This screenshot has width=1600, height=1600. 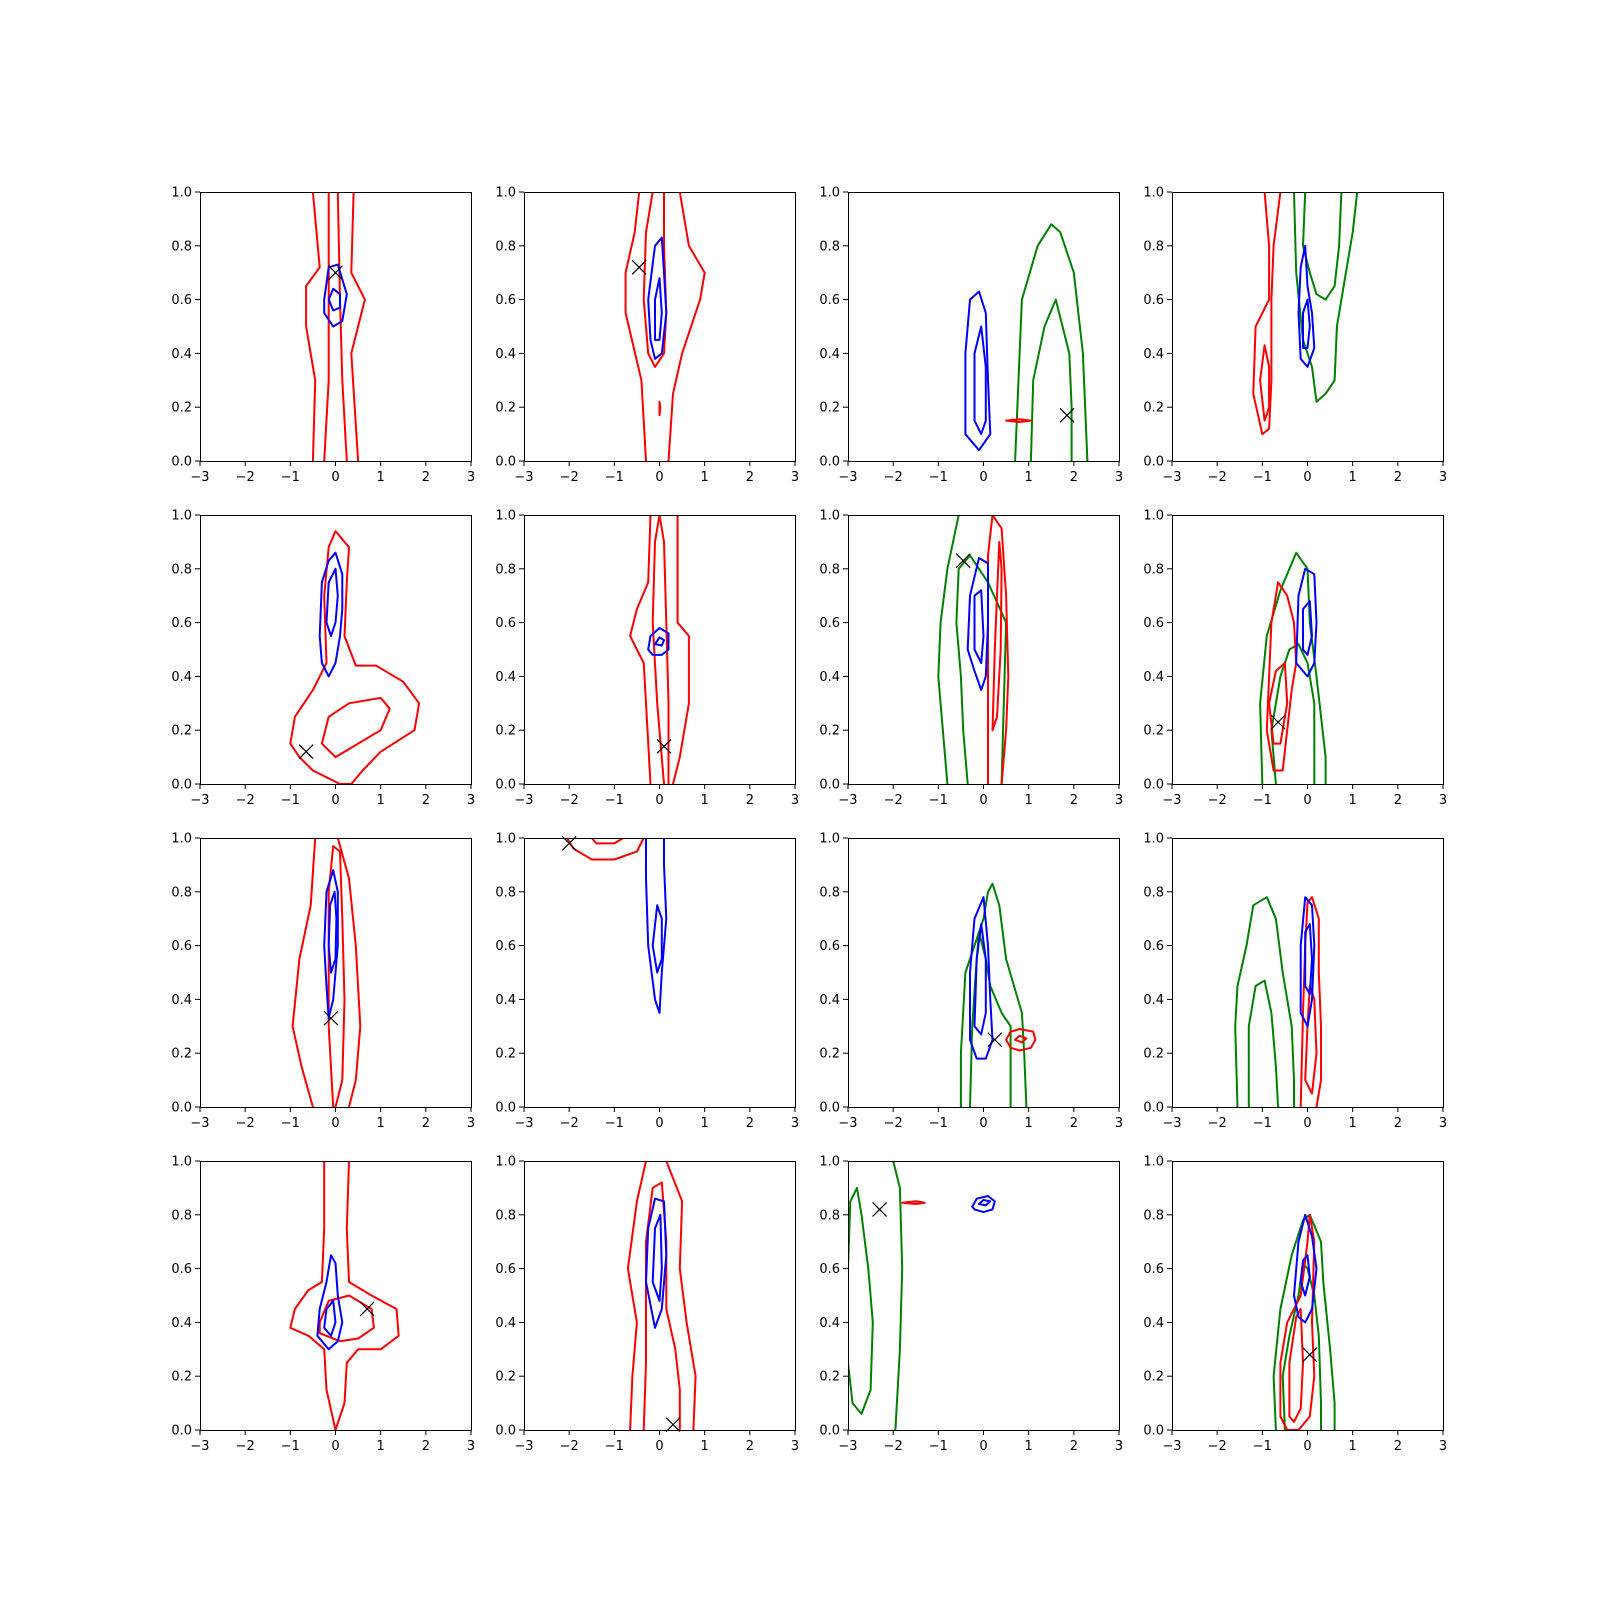 What do you see at coordinates (1295, 982) in the screenshot?
I see `subplot-r2c3: −3 −2 −1 0 1 2 3 0.0 0.2 0.4 0.6 0.8 1.0` at bounding box center [1295, 982].